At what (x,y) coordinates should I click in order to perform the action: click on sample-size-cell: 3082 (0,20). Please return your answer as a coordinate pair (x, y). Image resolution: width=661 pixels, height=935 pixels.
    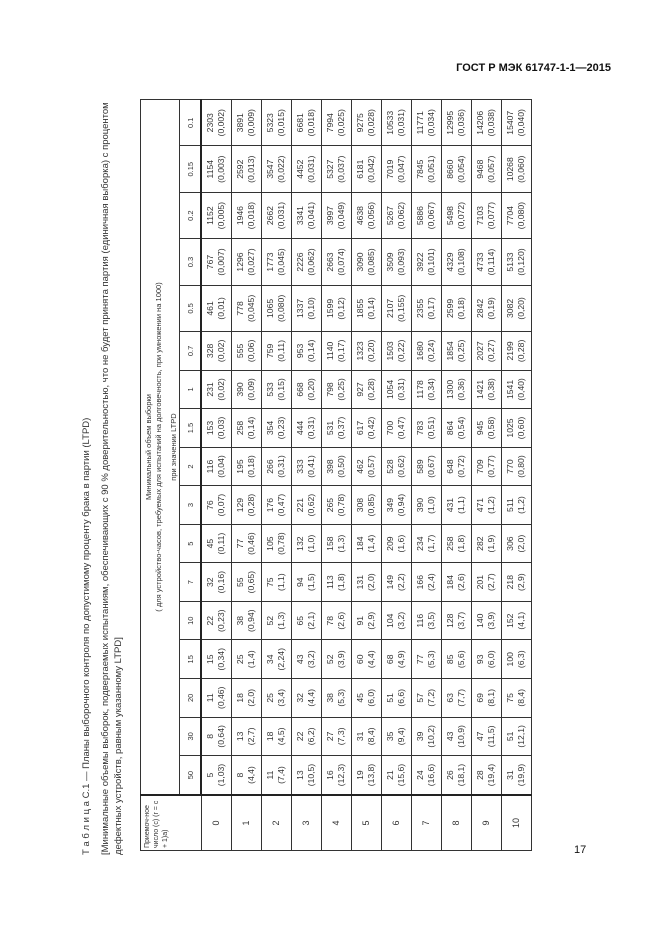
    Looking at the image, I should click on (516, 308).